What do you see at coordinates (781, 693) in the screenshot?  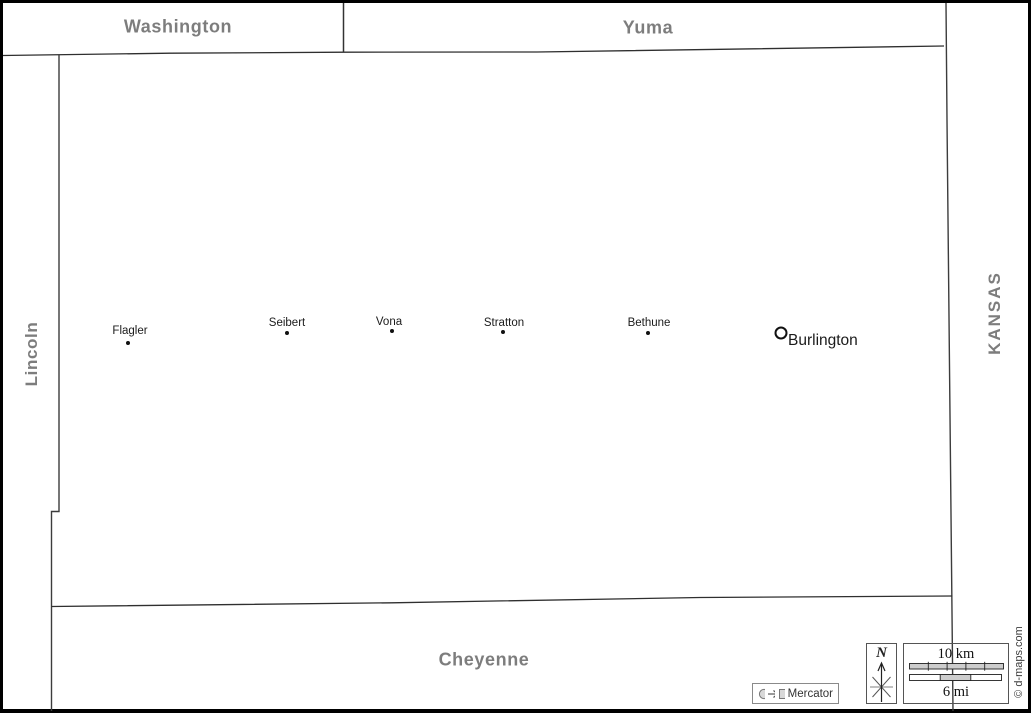 I see `projection-square-icon` at bounding box center [781, 693].